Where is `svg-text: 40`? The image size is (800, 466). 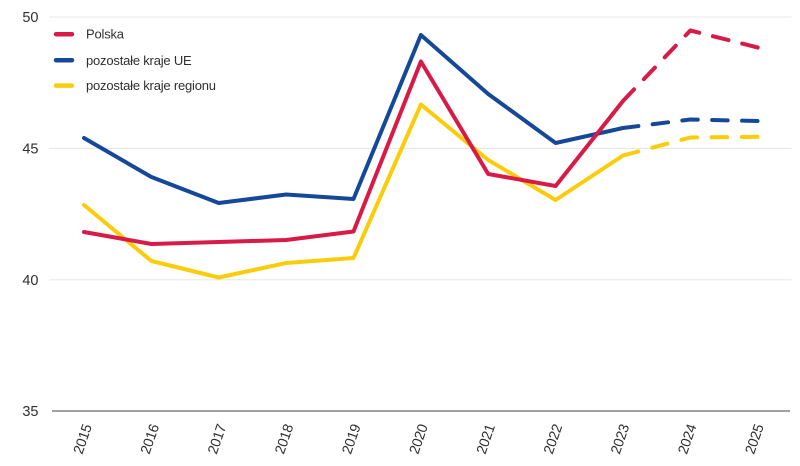
svg-text: 40 is located at coordinates (30, 281).